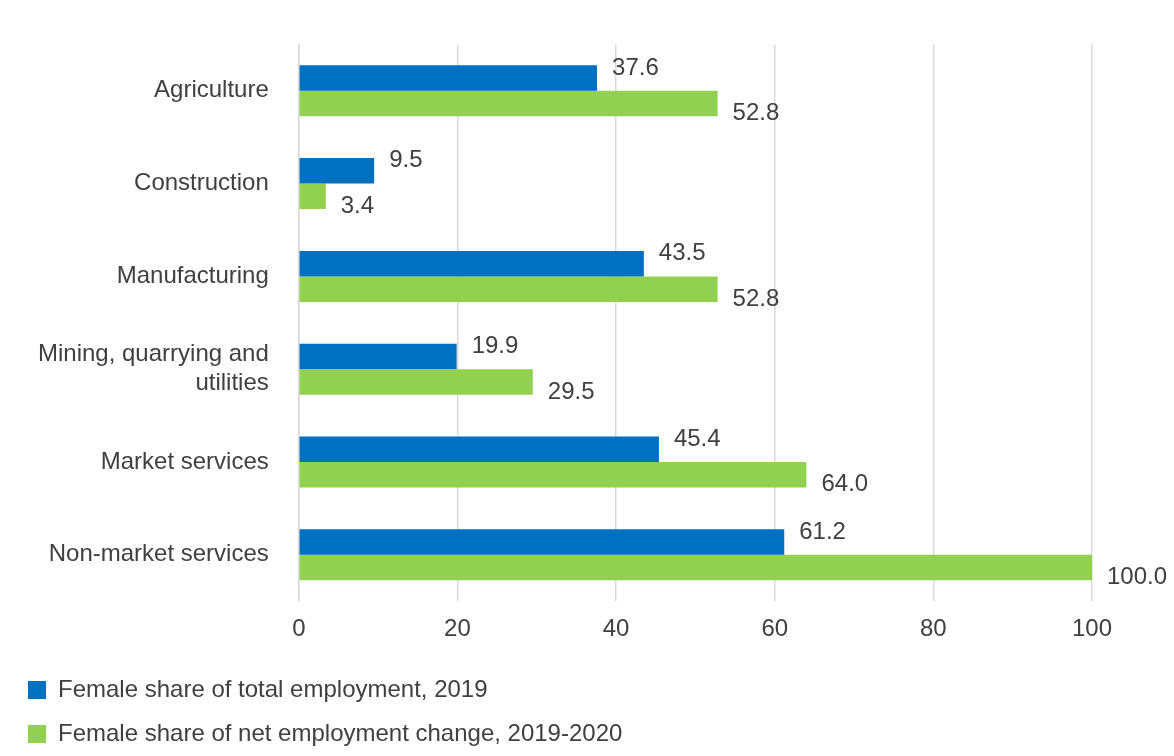 The height and width of the screenshot is (756, 1174). I want to click on y-tick-label: Market services, so click(184, 460).